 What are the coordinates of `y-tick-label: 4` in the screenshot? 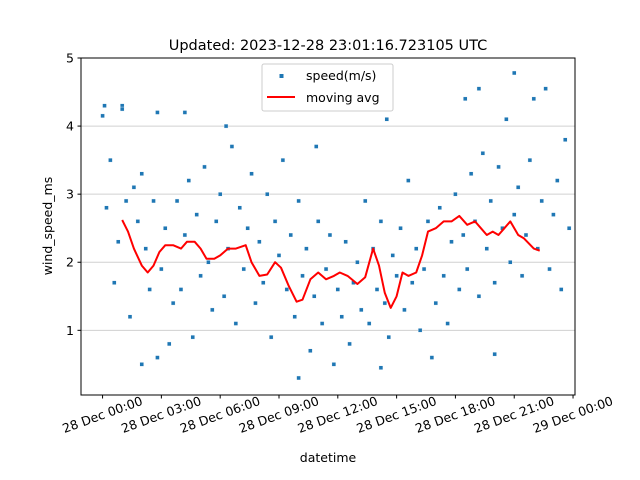 It's located at (70, 126).